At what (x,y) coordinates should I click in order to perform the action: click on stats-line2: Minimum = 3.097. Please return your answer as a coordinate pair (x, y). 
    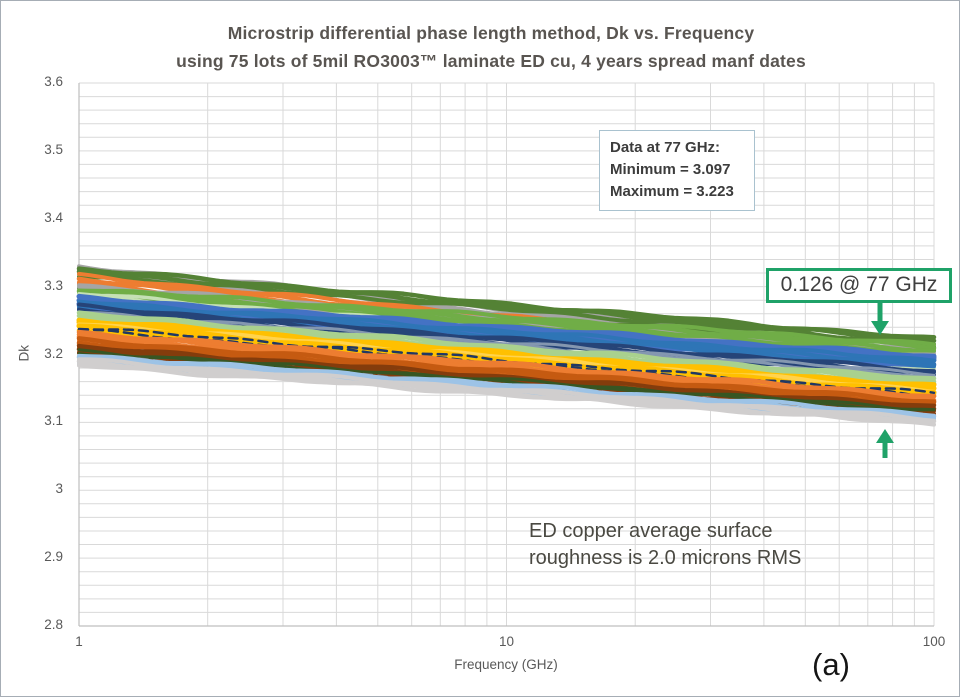
    Looking at the image, I should click on (670, 169).